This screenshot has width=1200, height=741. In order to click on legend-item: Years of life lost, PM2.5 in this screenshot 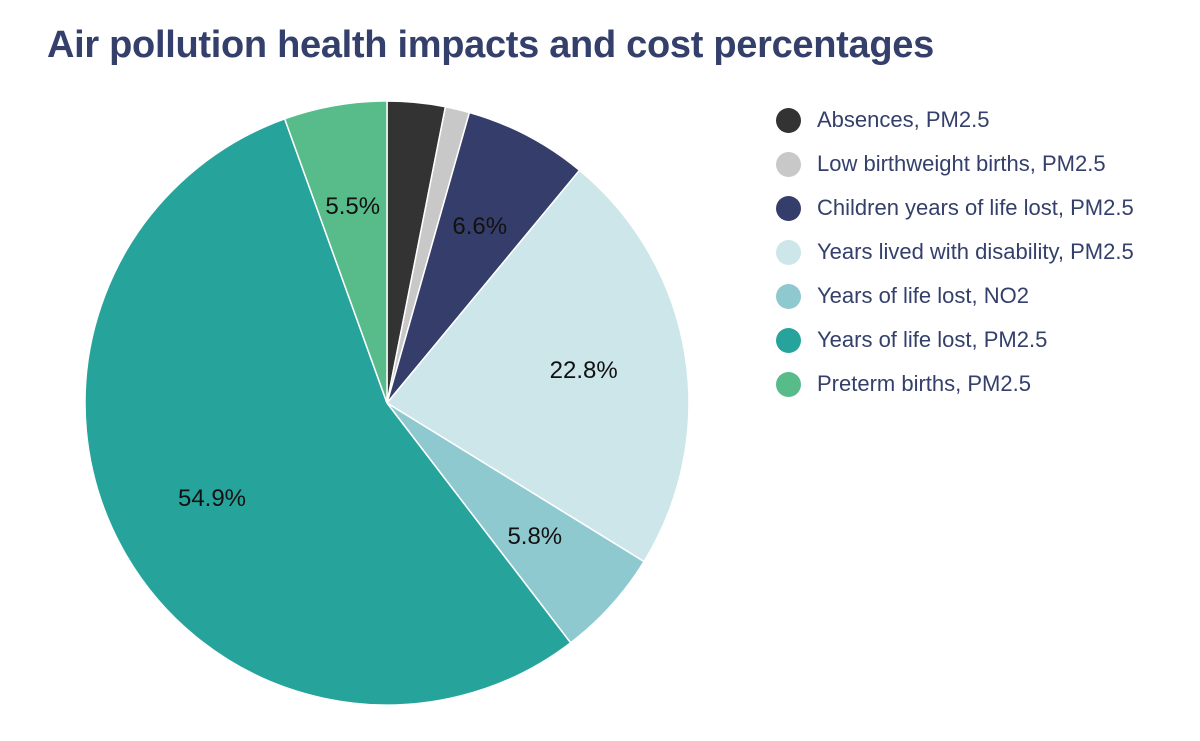, I will do `click(955, 340)`.